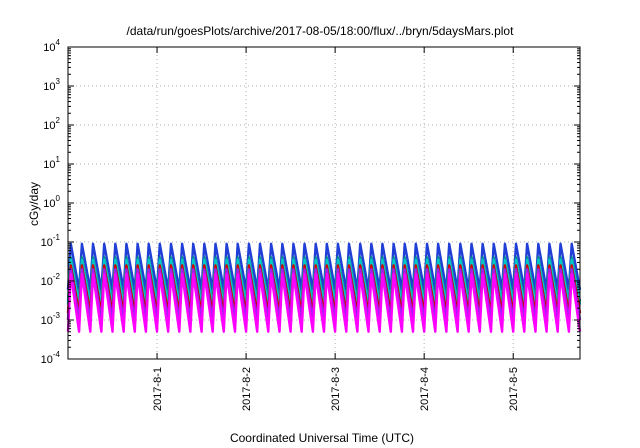 The height and width of the screenshot is (448, 640). What do you see at coordinates (58, 81) in the screenshot?
I see `y-tick-exponent: 3` at bounding box center [58, 81].